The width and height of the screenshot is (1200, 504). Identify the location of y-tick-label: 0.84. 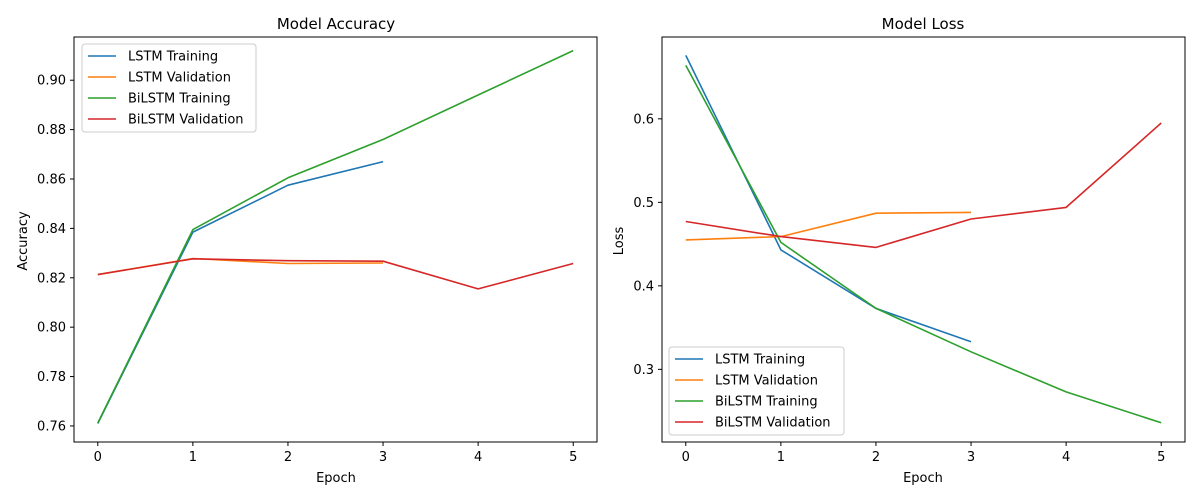
(51, 229).